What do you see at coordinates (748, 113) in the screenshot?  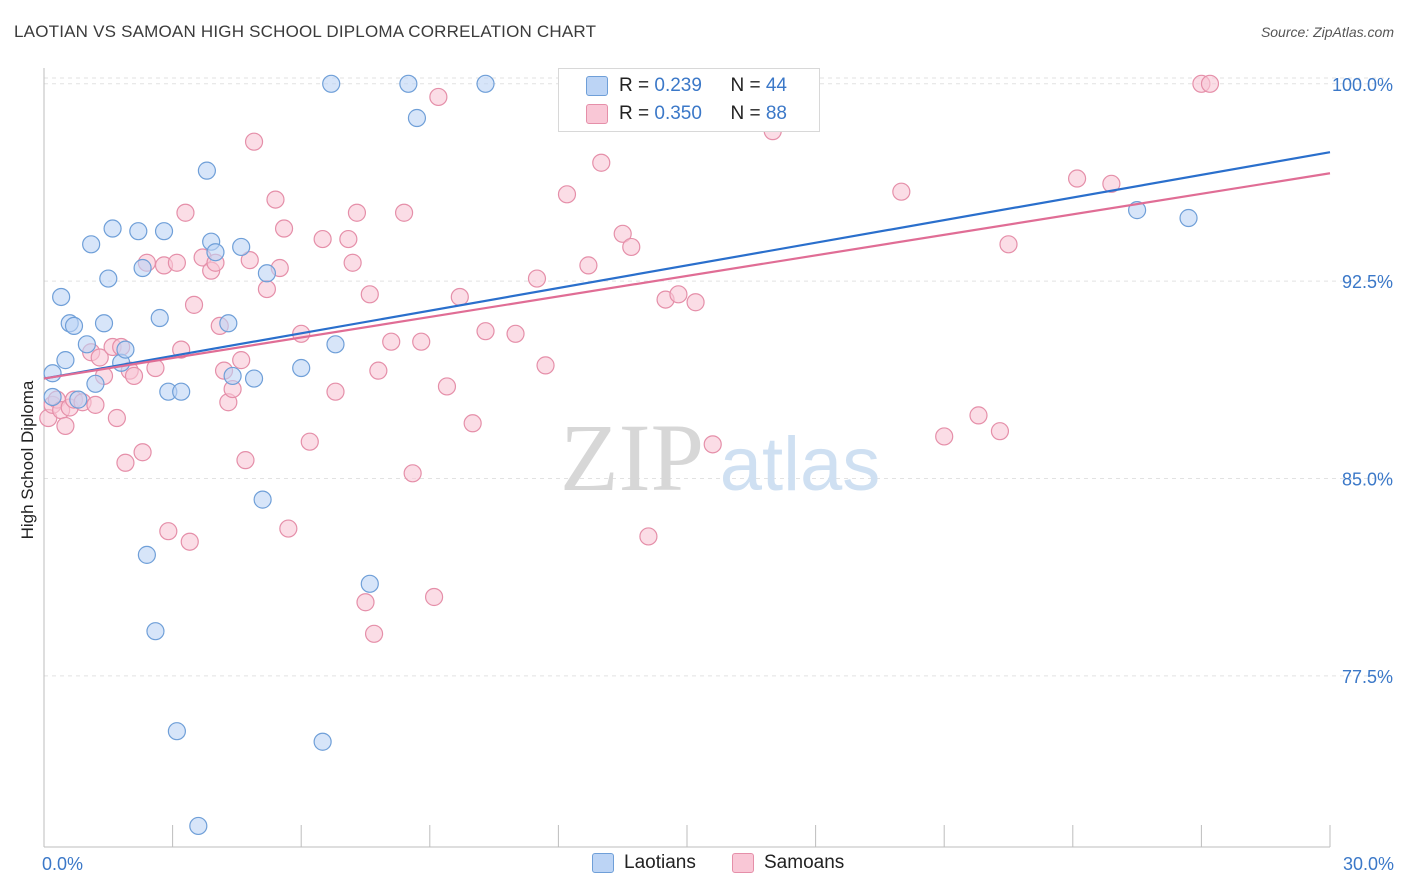 I see `samoan-n-label: N =` at bounding box center [748, 113].